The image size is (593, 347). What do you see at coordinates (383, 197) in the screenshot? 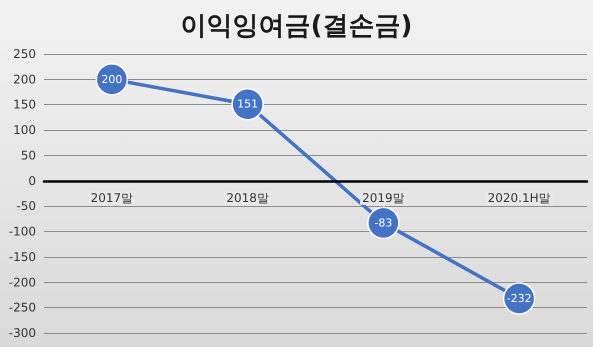
I see `x-tick-label: 2019말` at bounding box center [383, 197].